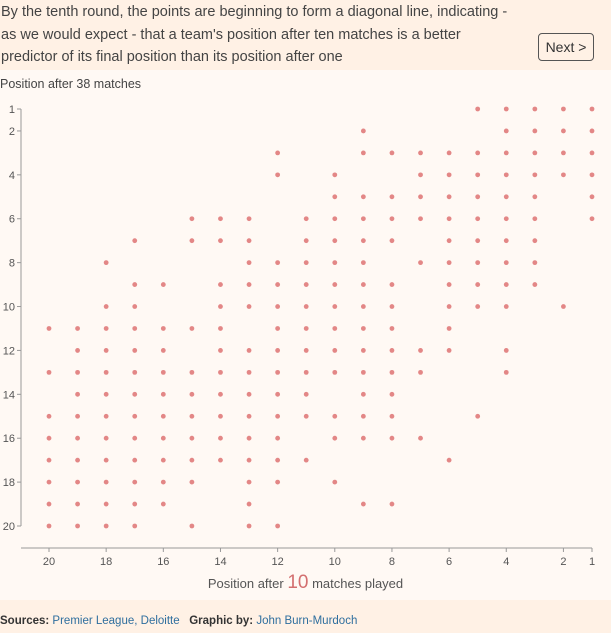  What do you see at coordinates (116, 621) in the screenshot?
I see `sources-link: Premier League, Deloitte` at bounding box center [116, 621].